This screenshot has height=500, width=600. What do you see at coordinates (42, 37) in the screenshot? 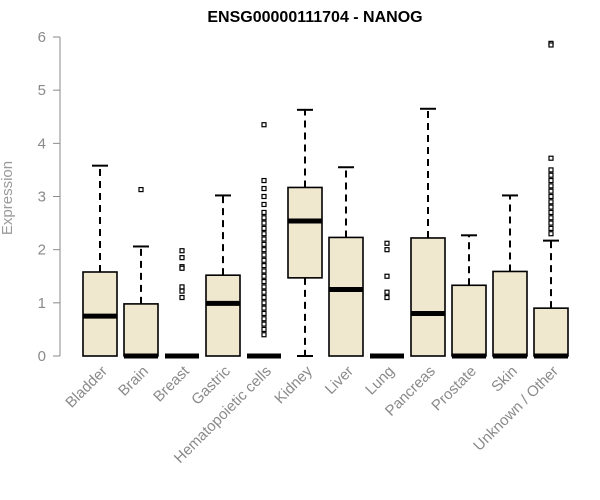
I see `y-tick-label: 6` at bounding box center [42, 37].